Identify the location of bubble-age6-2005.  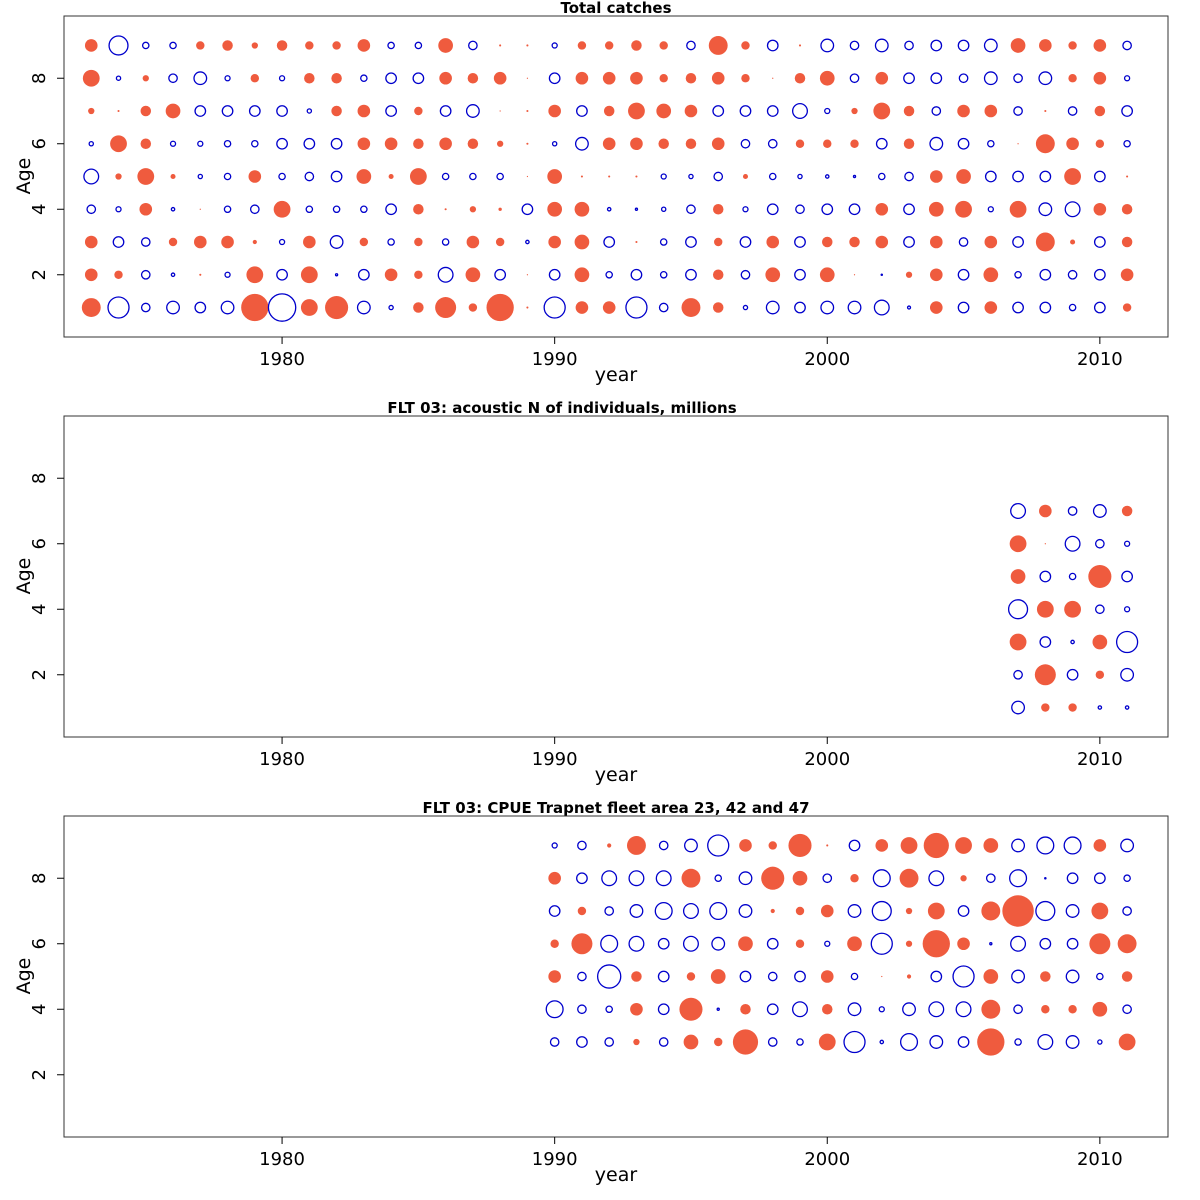
(963, 944).